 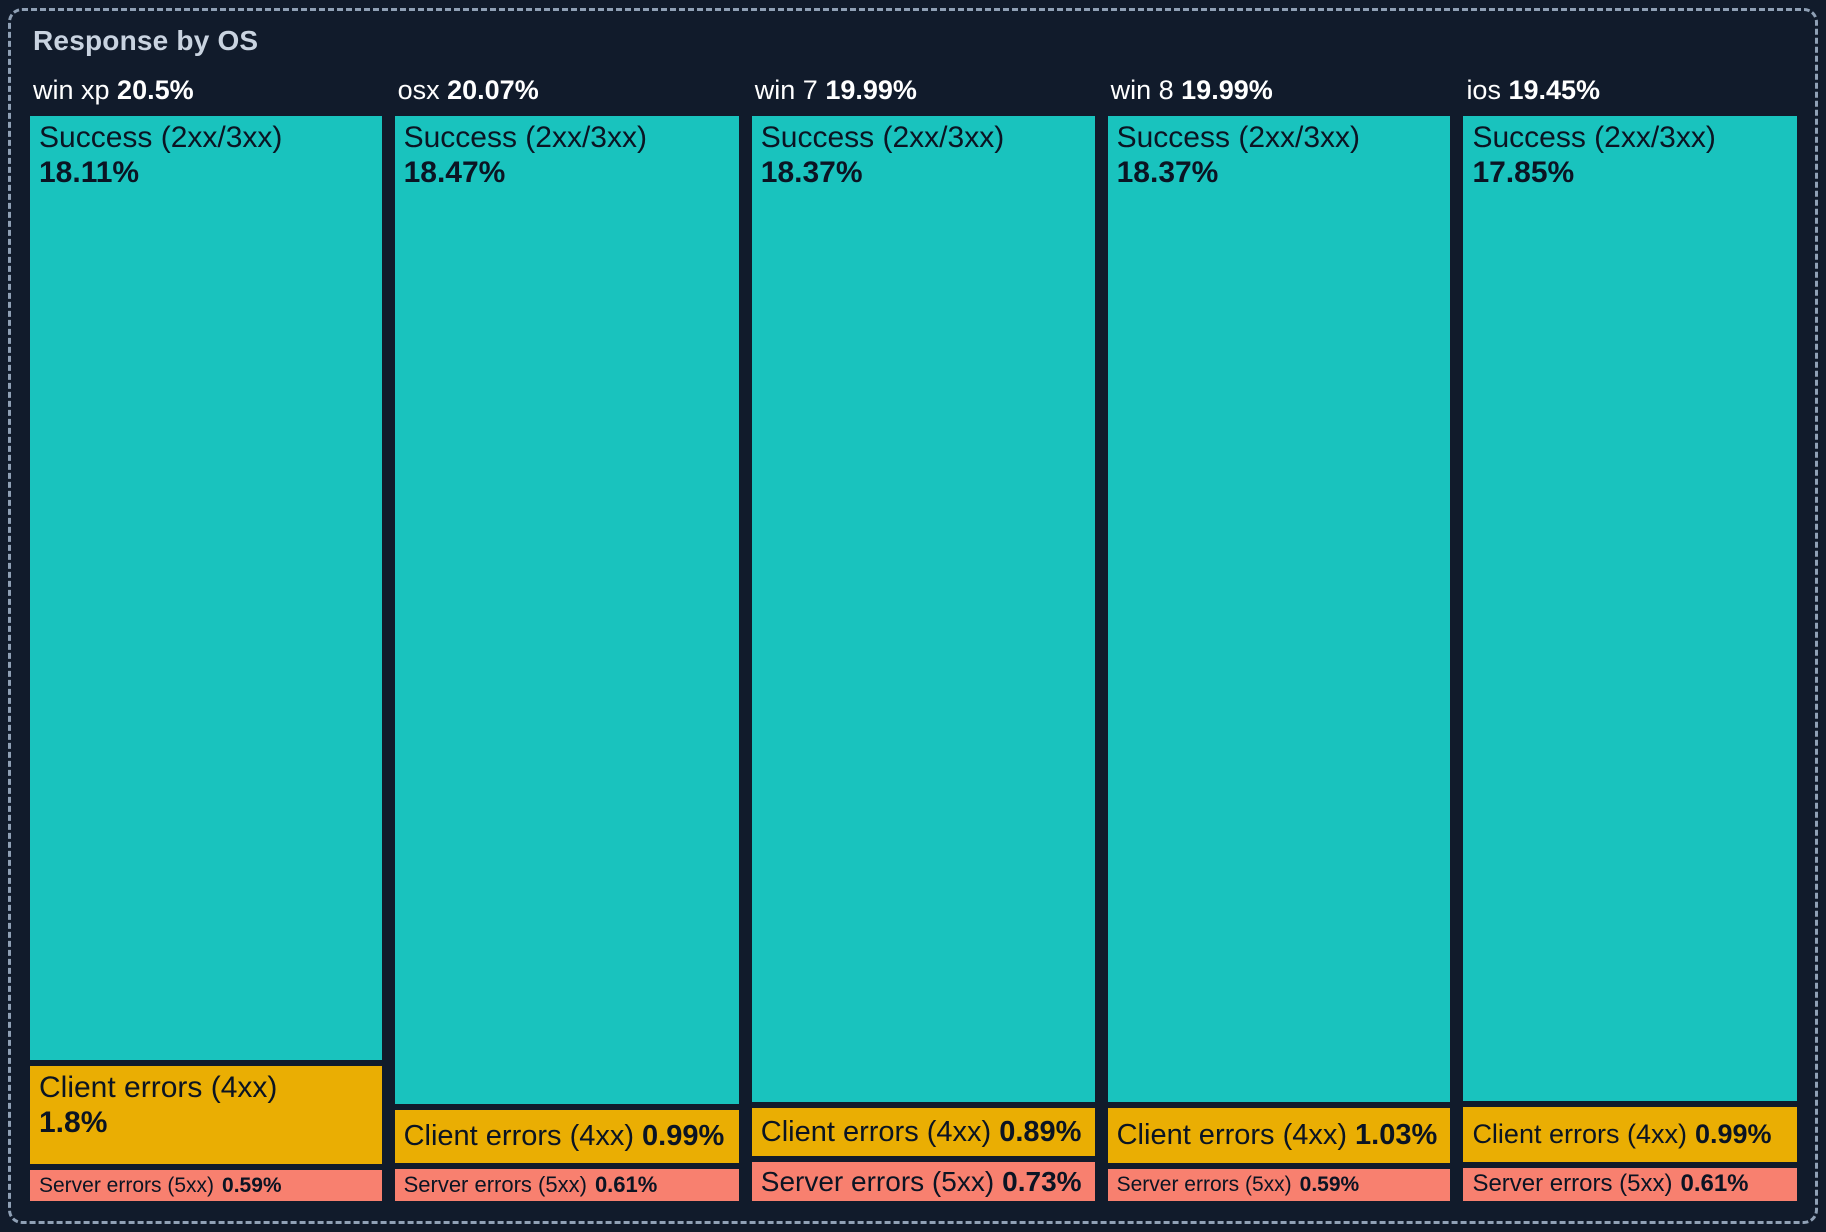 What do you see at coordinates (155, 90) in the screenshot?
I see `os-total-pct: 20.5%` at bounding box center [155, 90].